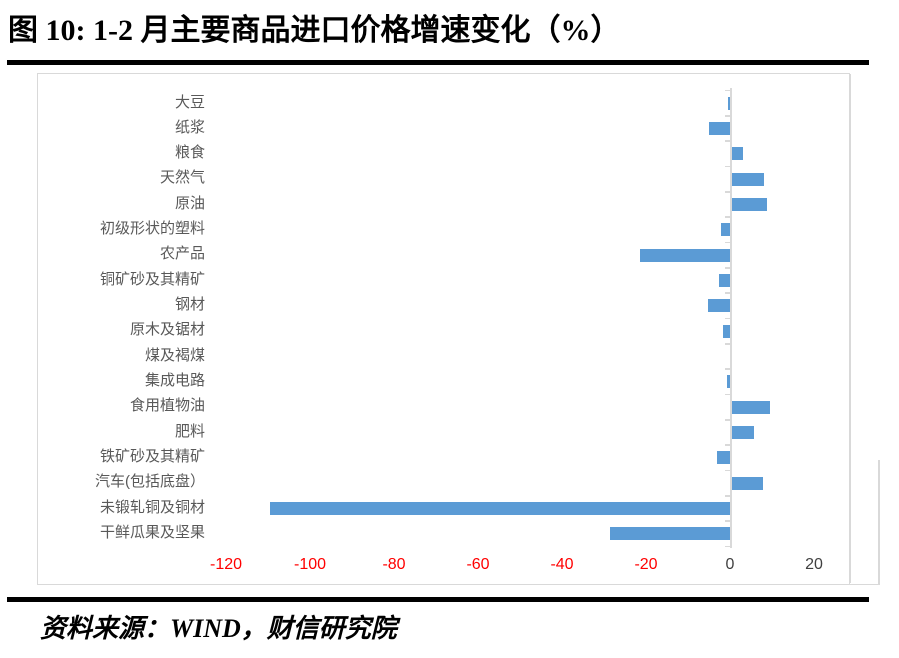 This screenshot has width=899, height=658. I want to click on frame-bottom-extension-line, so click(865, 584).